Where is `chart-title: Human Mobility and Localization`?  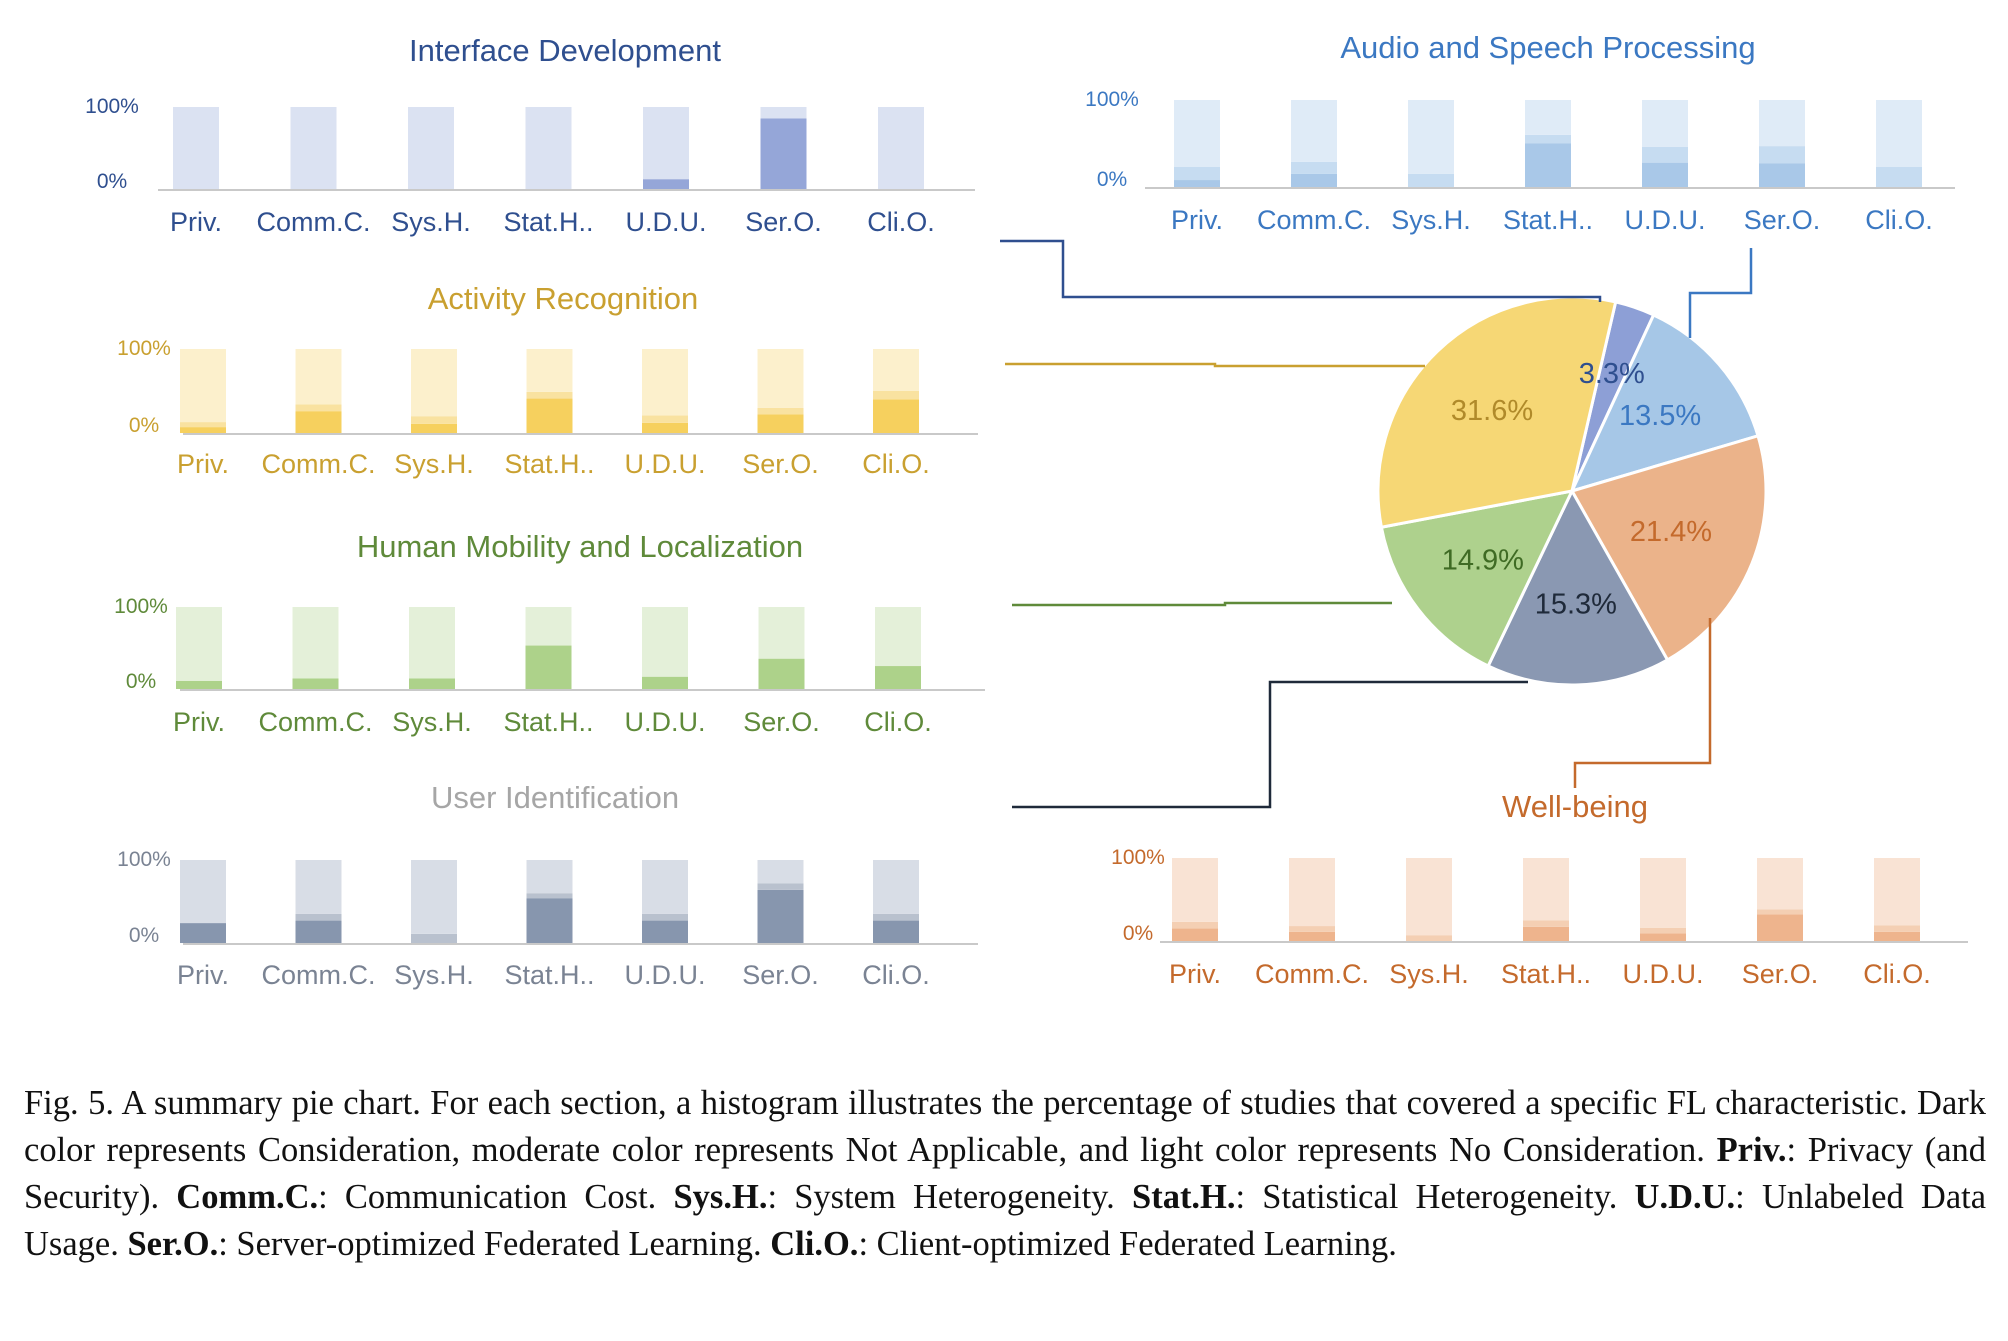
chart-title: Human Mobility and Localization is located at coordinates (580, 546).